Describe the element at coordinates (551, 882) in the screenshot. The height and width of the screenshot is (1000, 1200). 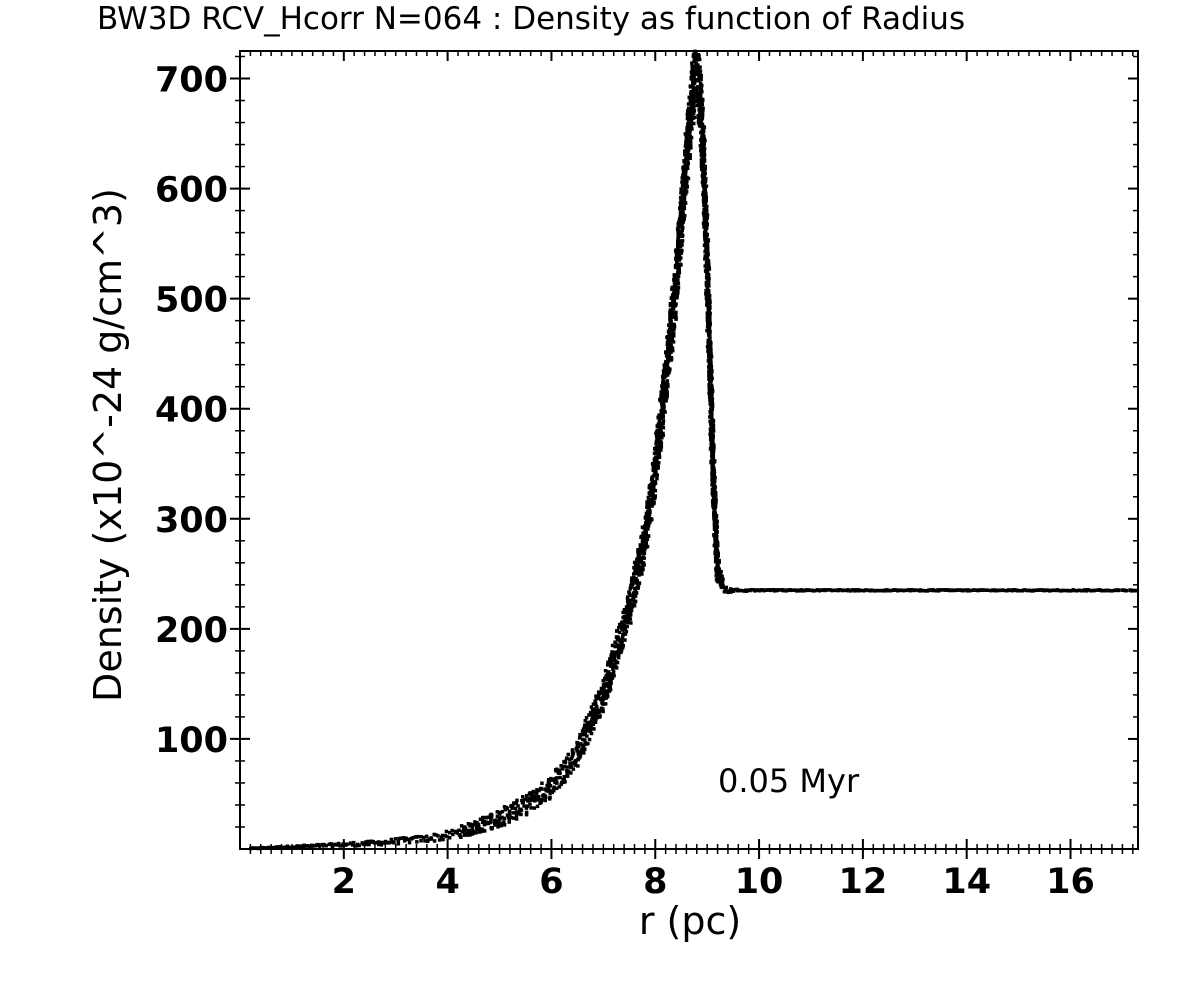
I see `x-tick-label: 6` at that location.